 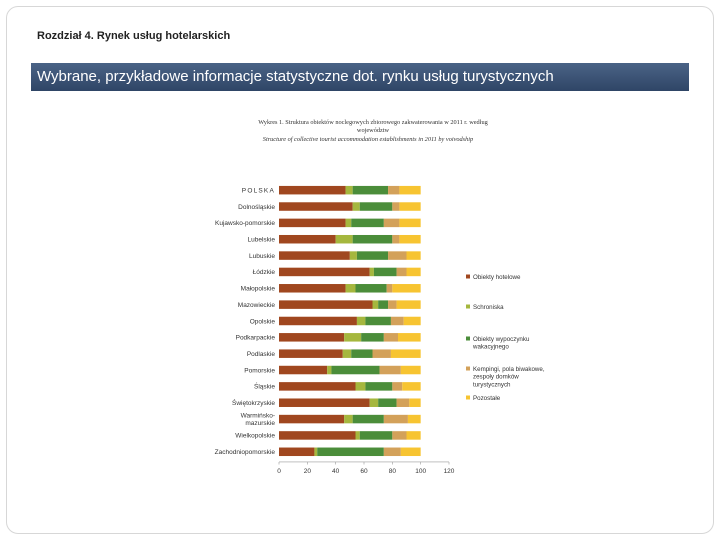 I want to click on category-label: Podkarpackie, so click(x=256, y=338).